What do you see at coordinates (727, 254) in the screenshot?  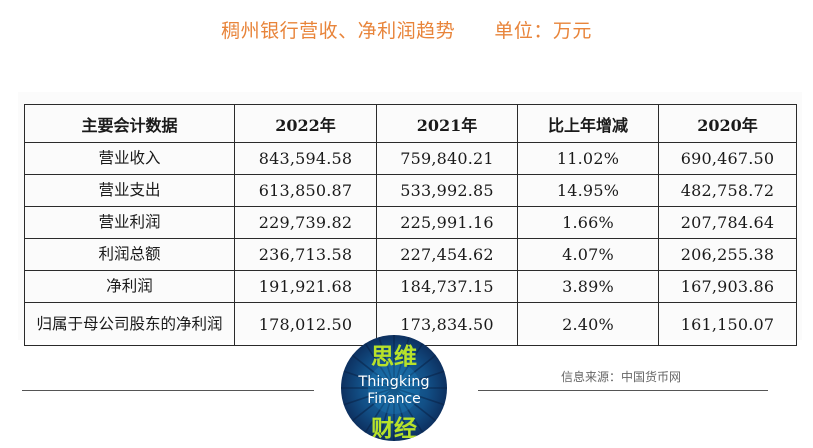 I see `value-2020: 206,255.38` at bounding box center [727, 254].